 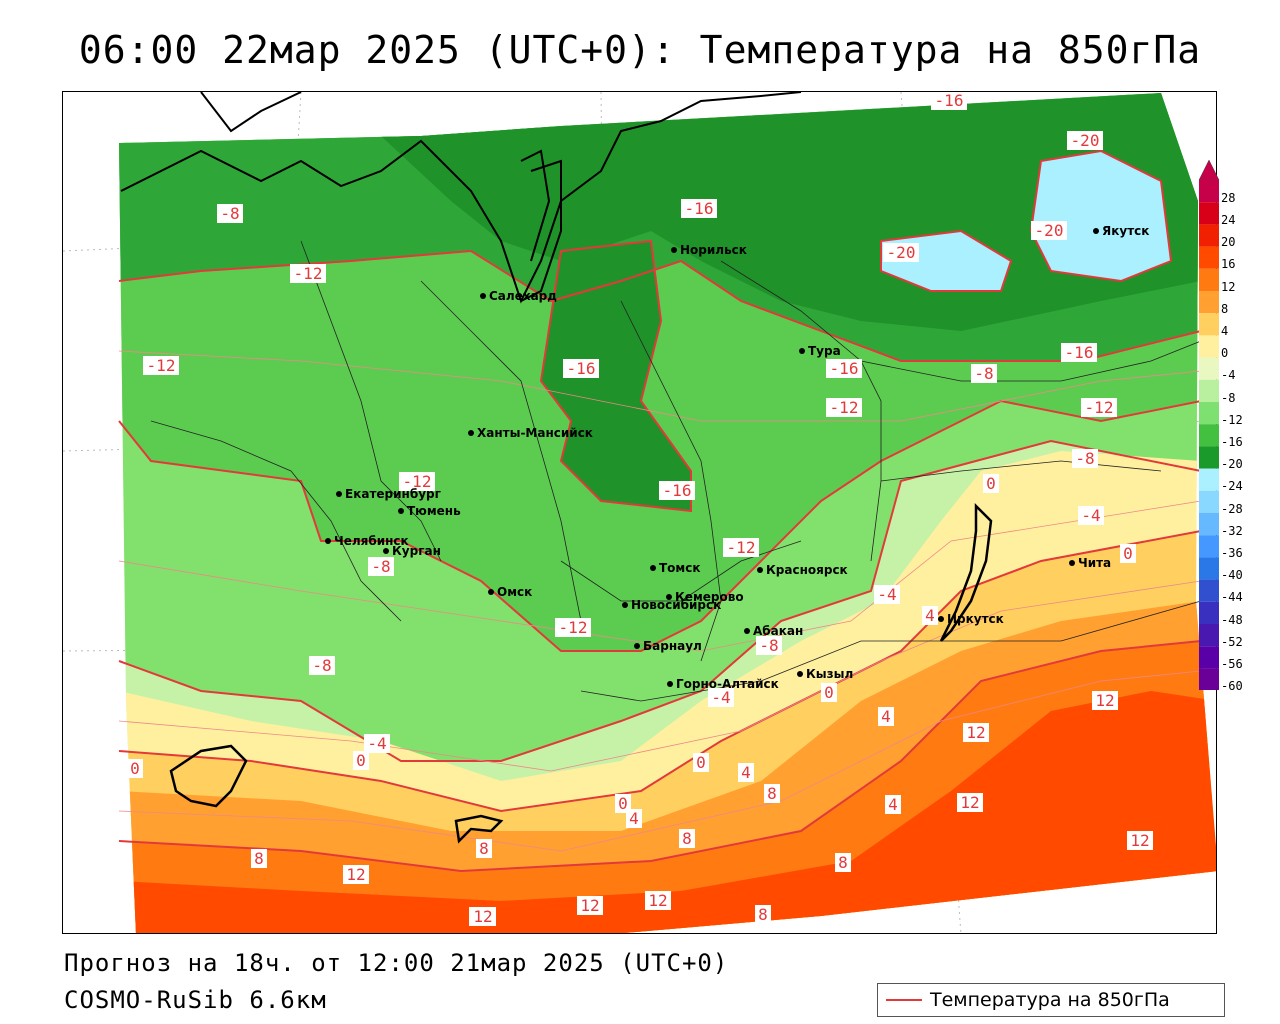 What do you see at coordinates (1232, 552) in the screenshot?
I see `colorbar-tick-label: -36` at bounding box center [1232, 552].